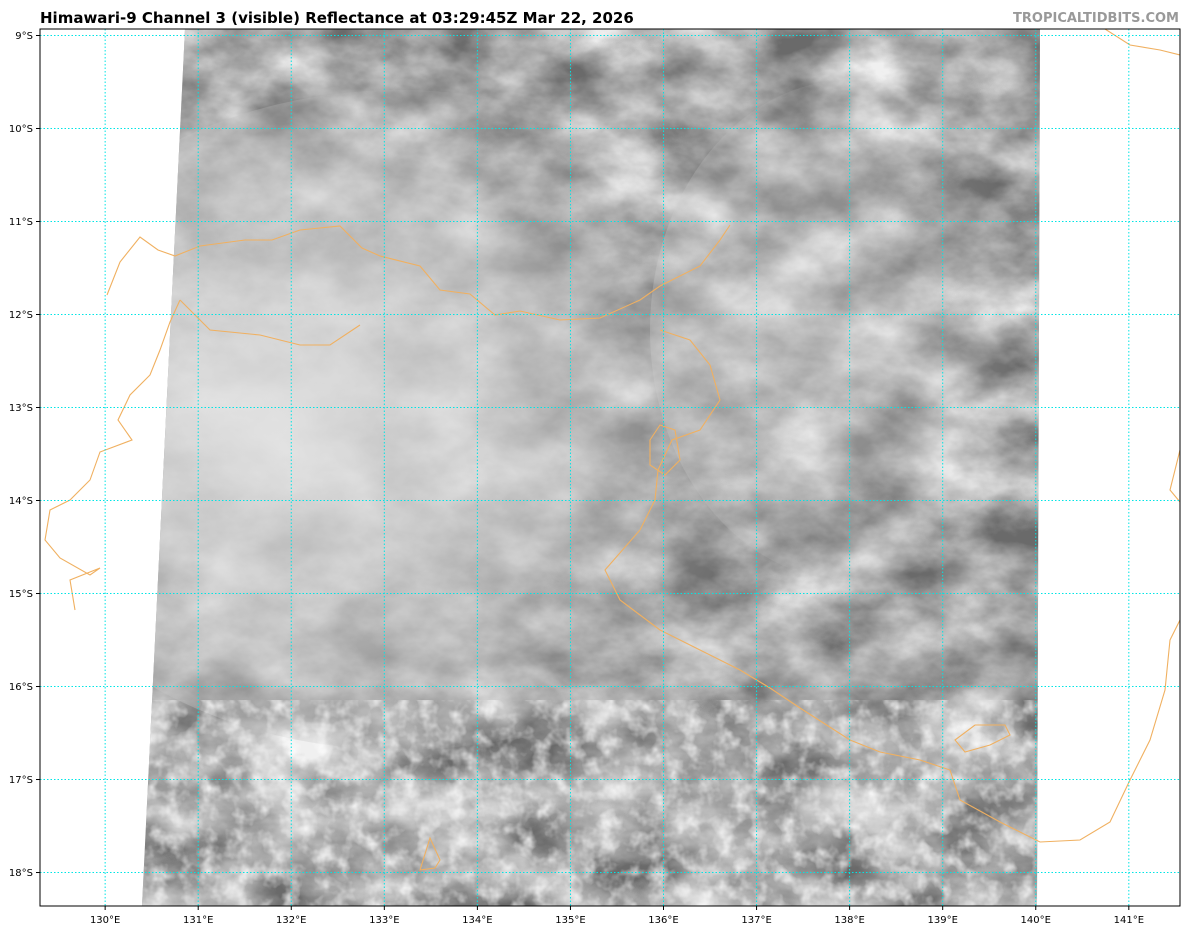  I want to click on lat-tick-label: 18°S, so click(21, 873).